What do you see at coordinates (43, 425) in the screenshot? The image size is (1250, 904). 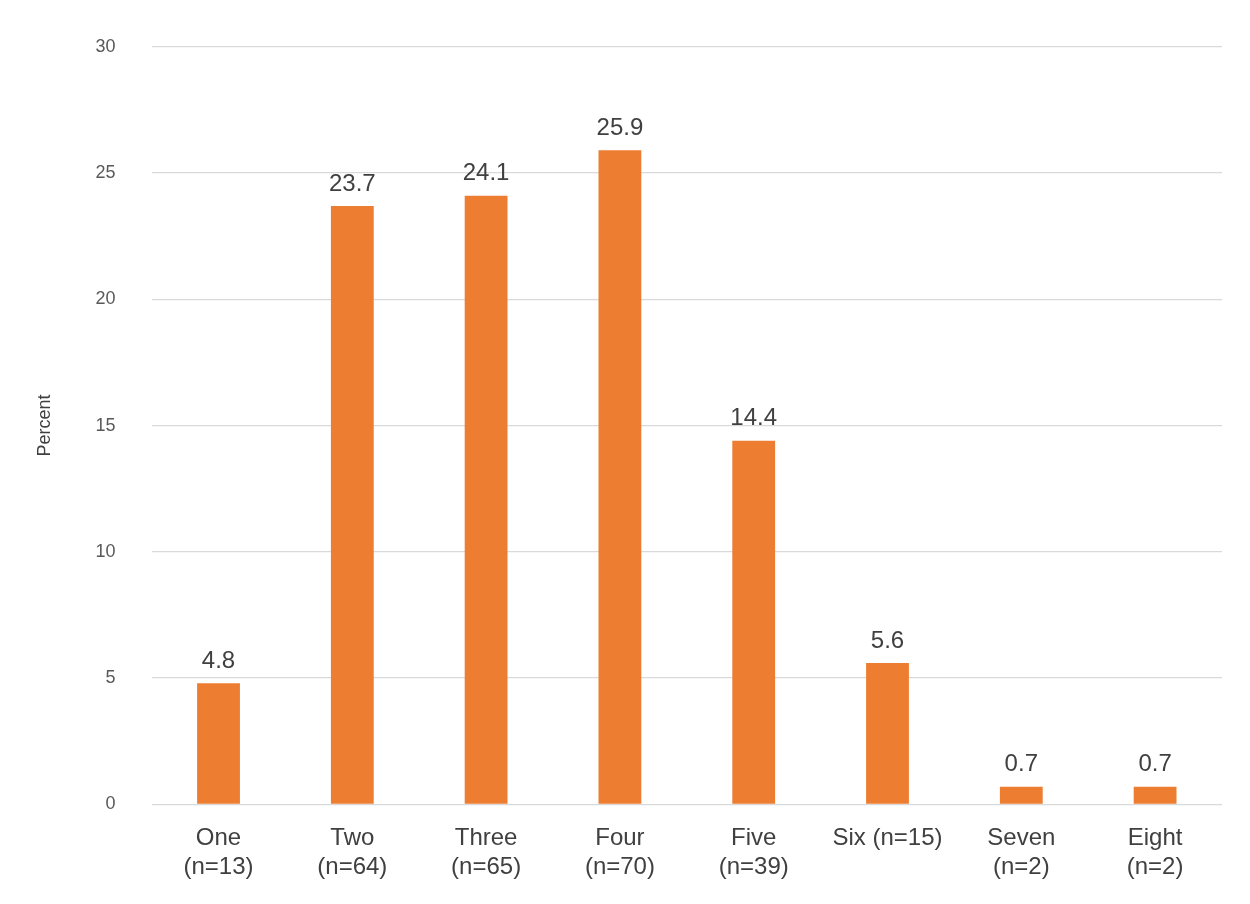 I see `y-axis-title: Percent` at bounding box center [43, 425].